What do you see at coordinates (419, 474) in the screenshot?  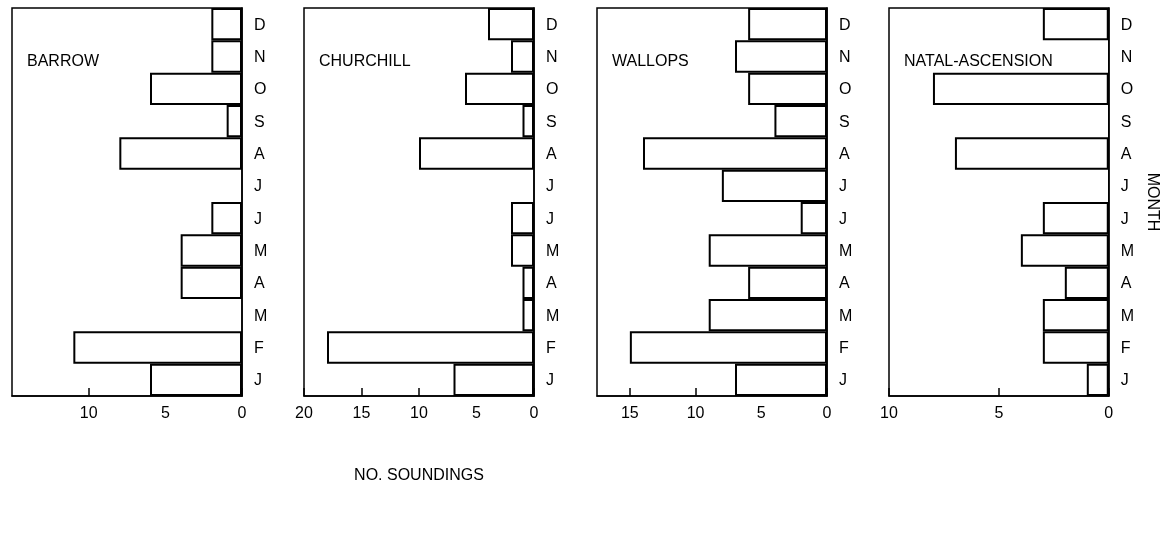 I see `x-axis-title: NO. SOUNDINGS` at bounding box center [419, 474].